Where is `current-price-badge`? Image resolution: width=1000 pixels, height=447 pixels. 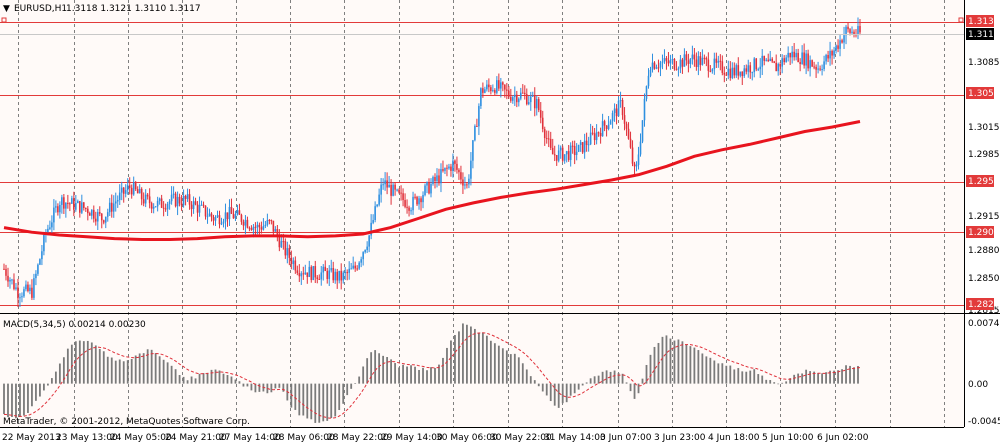 current-price-badge is located at coordinates (980, 34).